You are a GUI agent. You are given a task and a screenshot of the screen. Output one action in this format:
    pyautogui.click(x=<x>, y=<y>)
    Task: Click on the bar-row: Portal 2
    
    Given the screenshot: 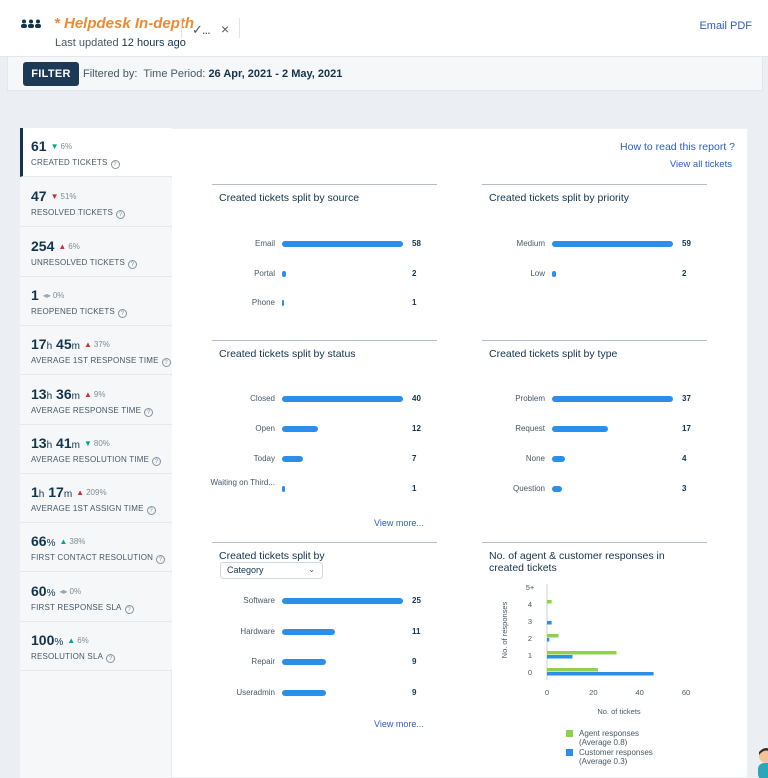 What is the action you would take?
    pyautogui.click(x=324, y=274)
    